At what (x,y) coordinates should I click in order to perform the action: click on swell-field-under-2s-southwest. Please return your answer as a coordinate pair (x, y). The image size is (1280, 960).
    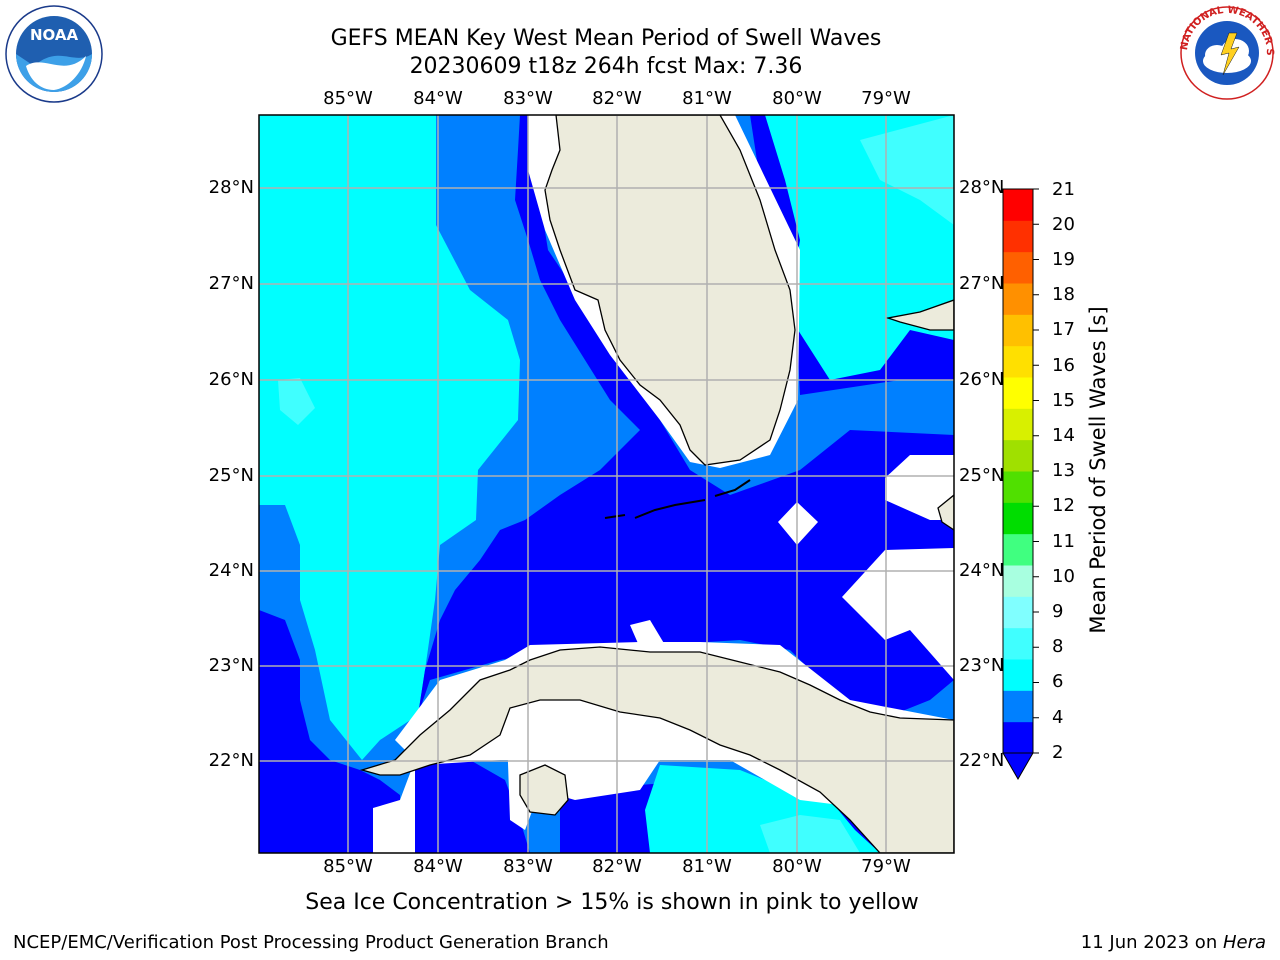
    Looking at the image, I should click on (329, 731).